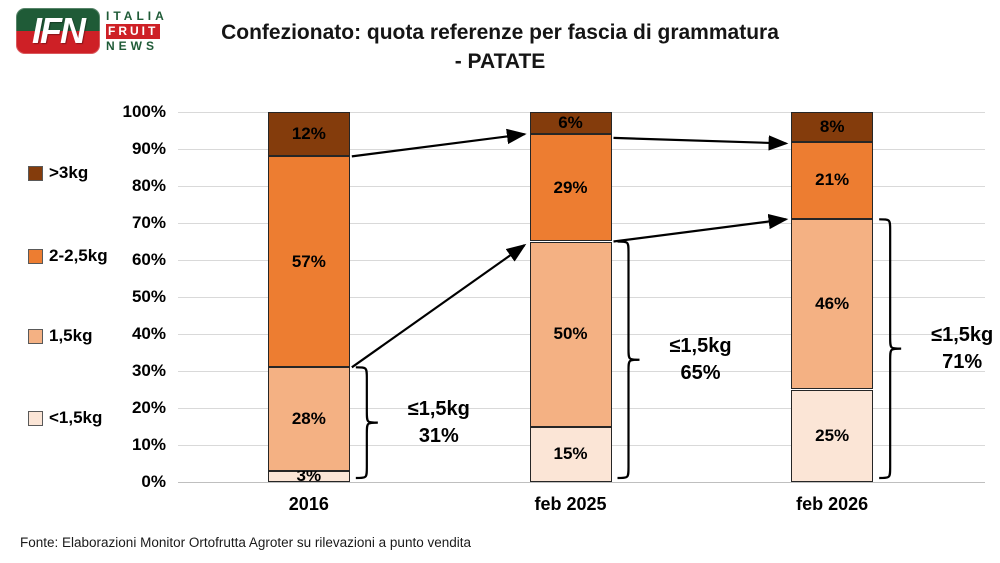 This screenshot has height=563, width=1000. Describe the element at coordinates (137, 15) in the screenshot. I see `logo-word-italia: ITALIA` at that location.